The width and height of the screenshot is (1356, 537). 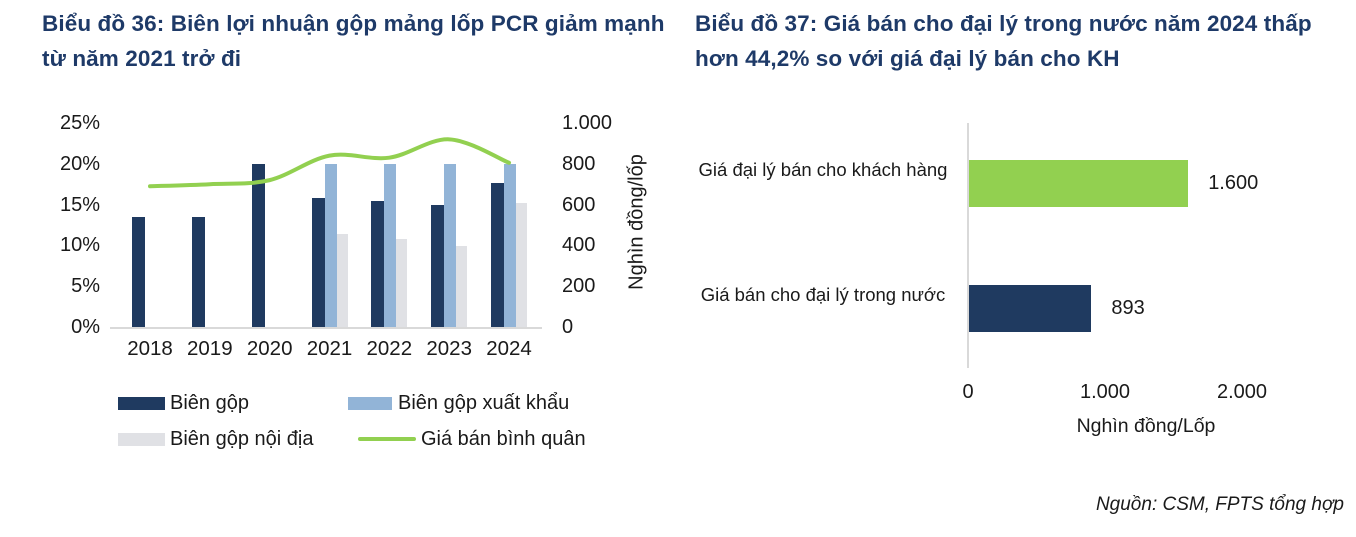 What do you see at coordinates (138, 271) in the screenshot?
I see `bar-bien-gop-2018` at bounding box center [138, 271].